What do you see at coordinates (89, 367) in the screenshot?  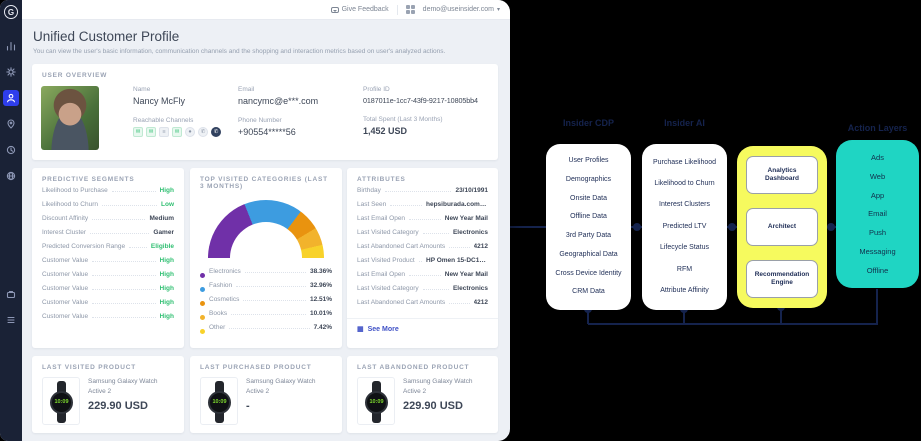 I see `product-card-title: LAST VISITED PRODUCT` at bounding box center [89, 367].